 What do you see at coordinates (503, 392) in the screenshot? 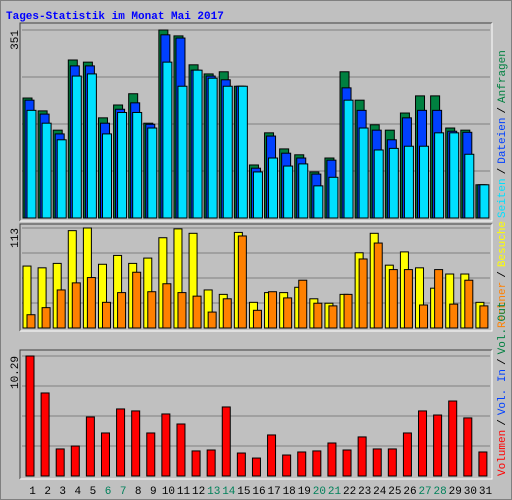
I see `legend-entry: Vol. In` at bounding box center [503, 392].